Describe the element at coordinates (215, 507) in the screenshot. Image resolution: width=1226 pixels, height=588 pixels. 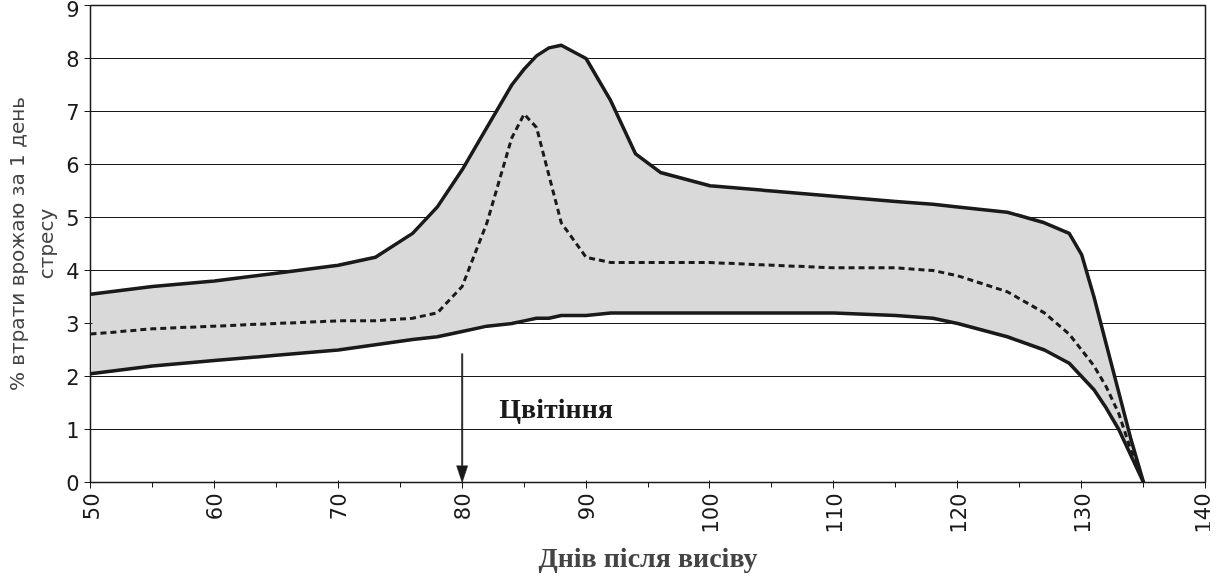
I see `x-tick-label: 60` at that location.